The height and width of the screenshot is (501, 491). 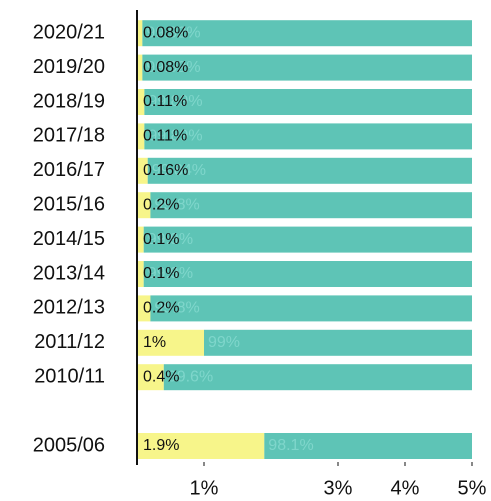 What do you see at coordinates (338, 488) in the screenshot?
I see `x-tick-label: 3%` at bounding box center [338, 488].